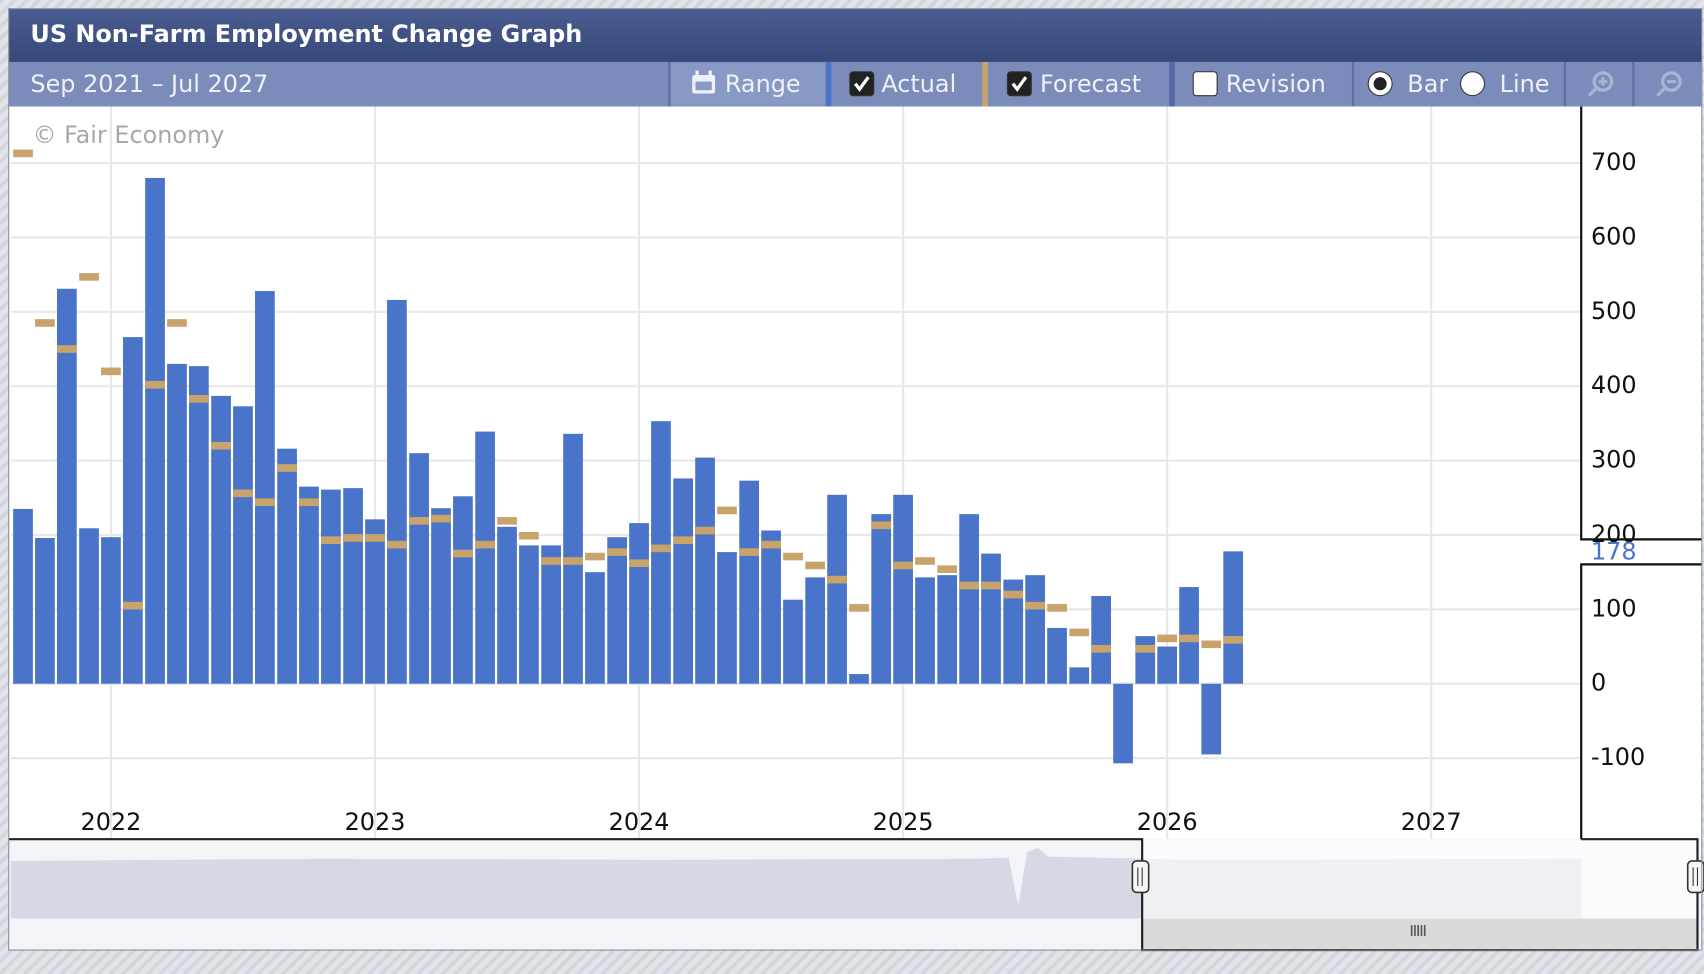 The image size is (1704, 974). What do you see at coordinates (1614, 162) in the screenshot?
I see `y-tick-label: 700` at bounding box center [1614, 162].